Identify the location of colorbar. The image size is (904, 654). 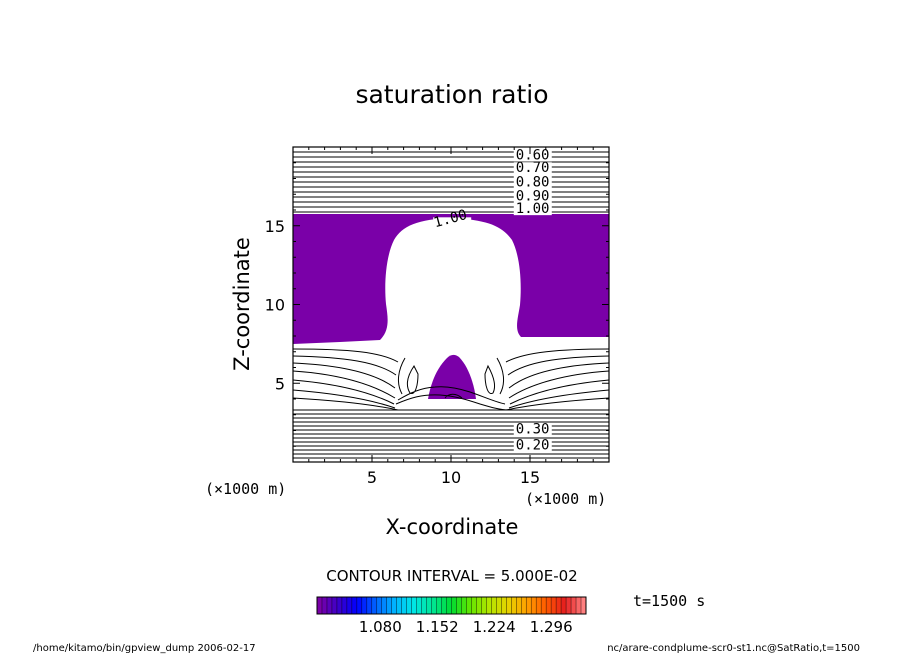
(451, 605).